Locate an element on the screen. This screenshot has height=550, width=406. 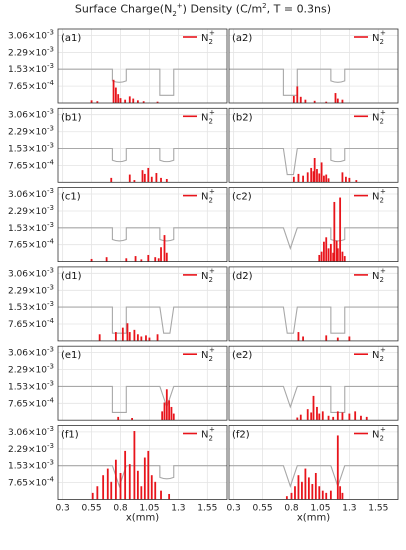
panel-label: (a2) is located at coordinates (242, 38).